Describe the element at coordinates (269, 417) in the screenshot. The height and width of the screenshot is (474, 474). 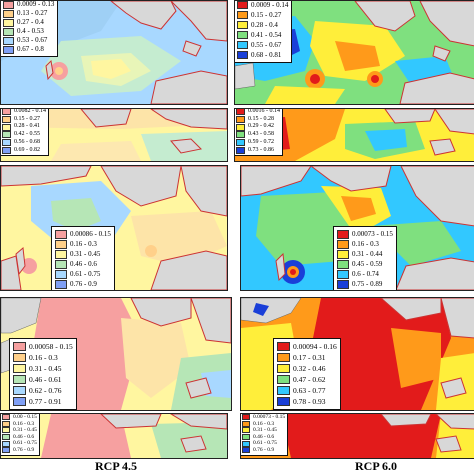
I see `legend-label: 0.00073 - 0.15` at that location.